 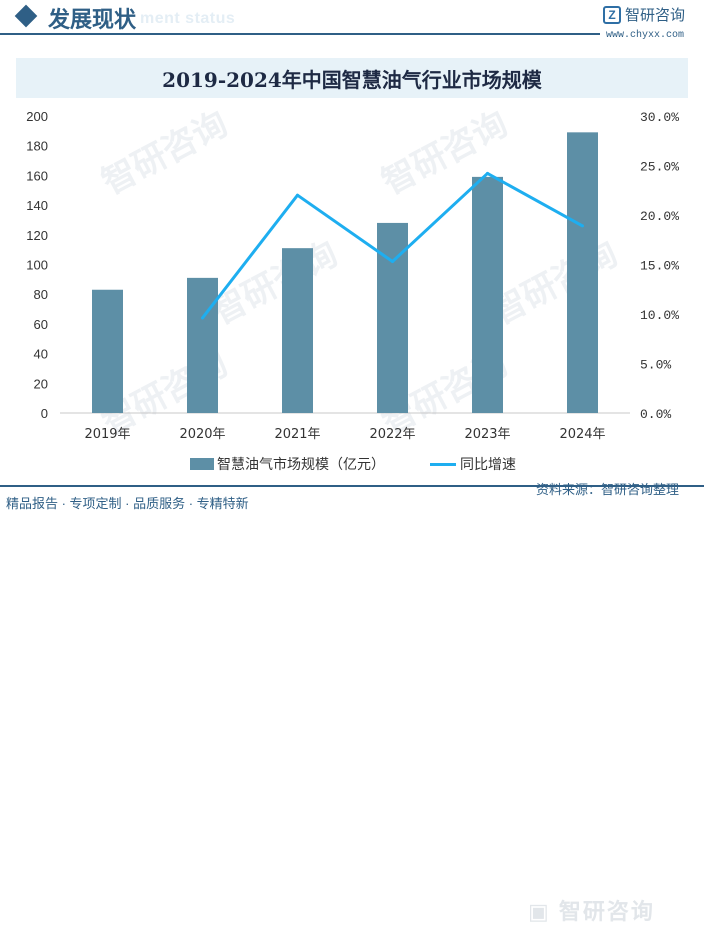 I want to click on footer: 精品报告 · 专项定制 · 品质服务 · 专精特新 资料来源：智研咨询整理, so click(x=352, y=498).